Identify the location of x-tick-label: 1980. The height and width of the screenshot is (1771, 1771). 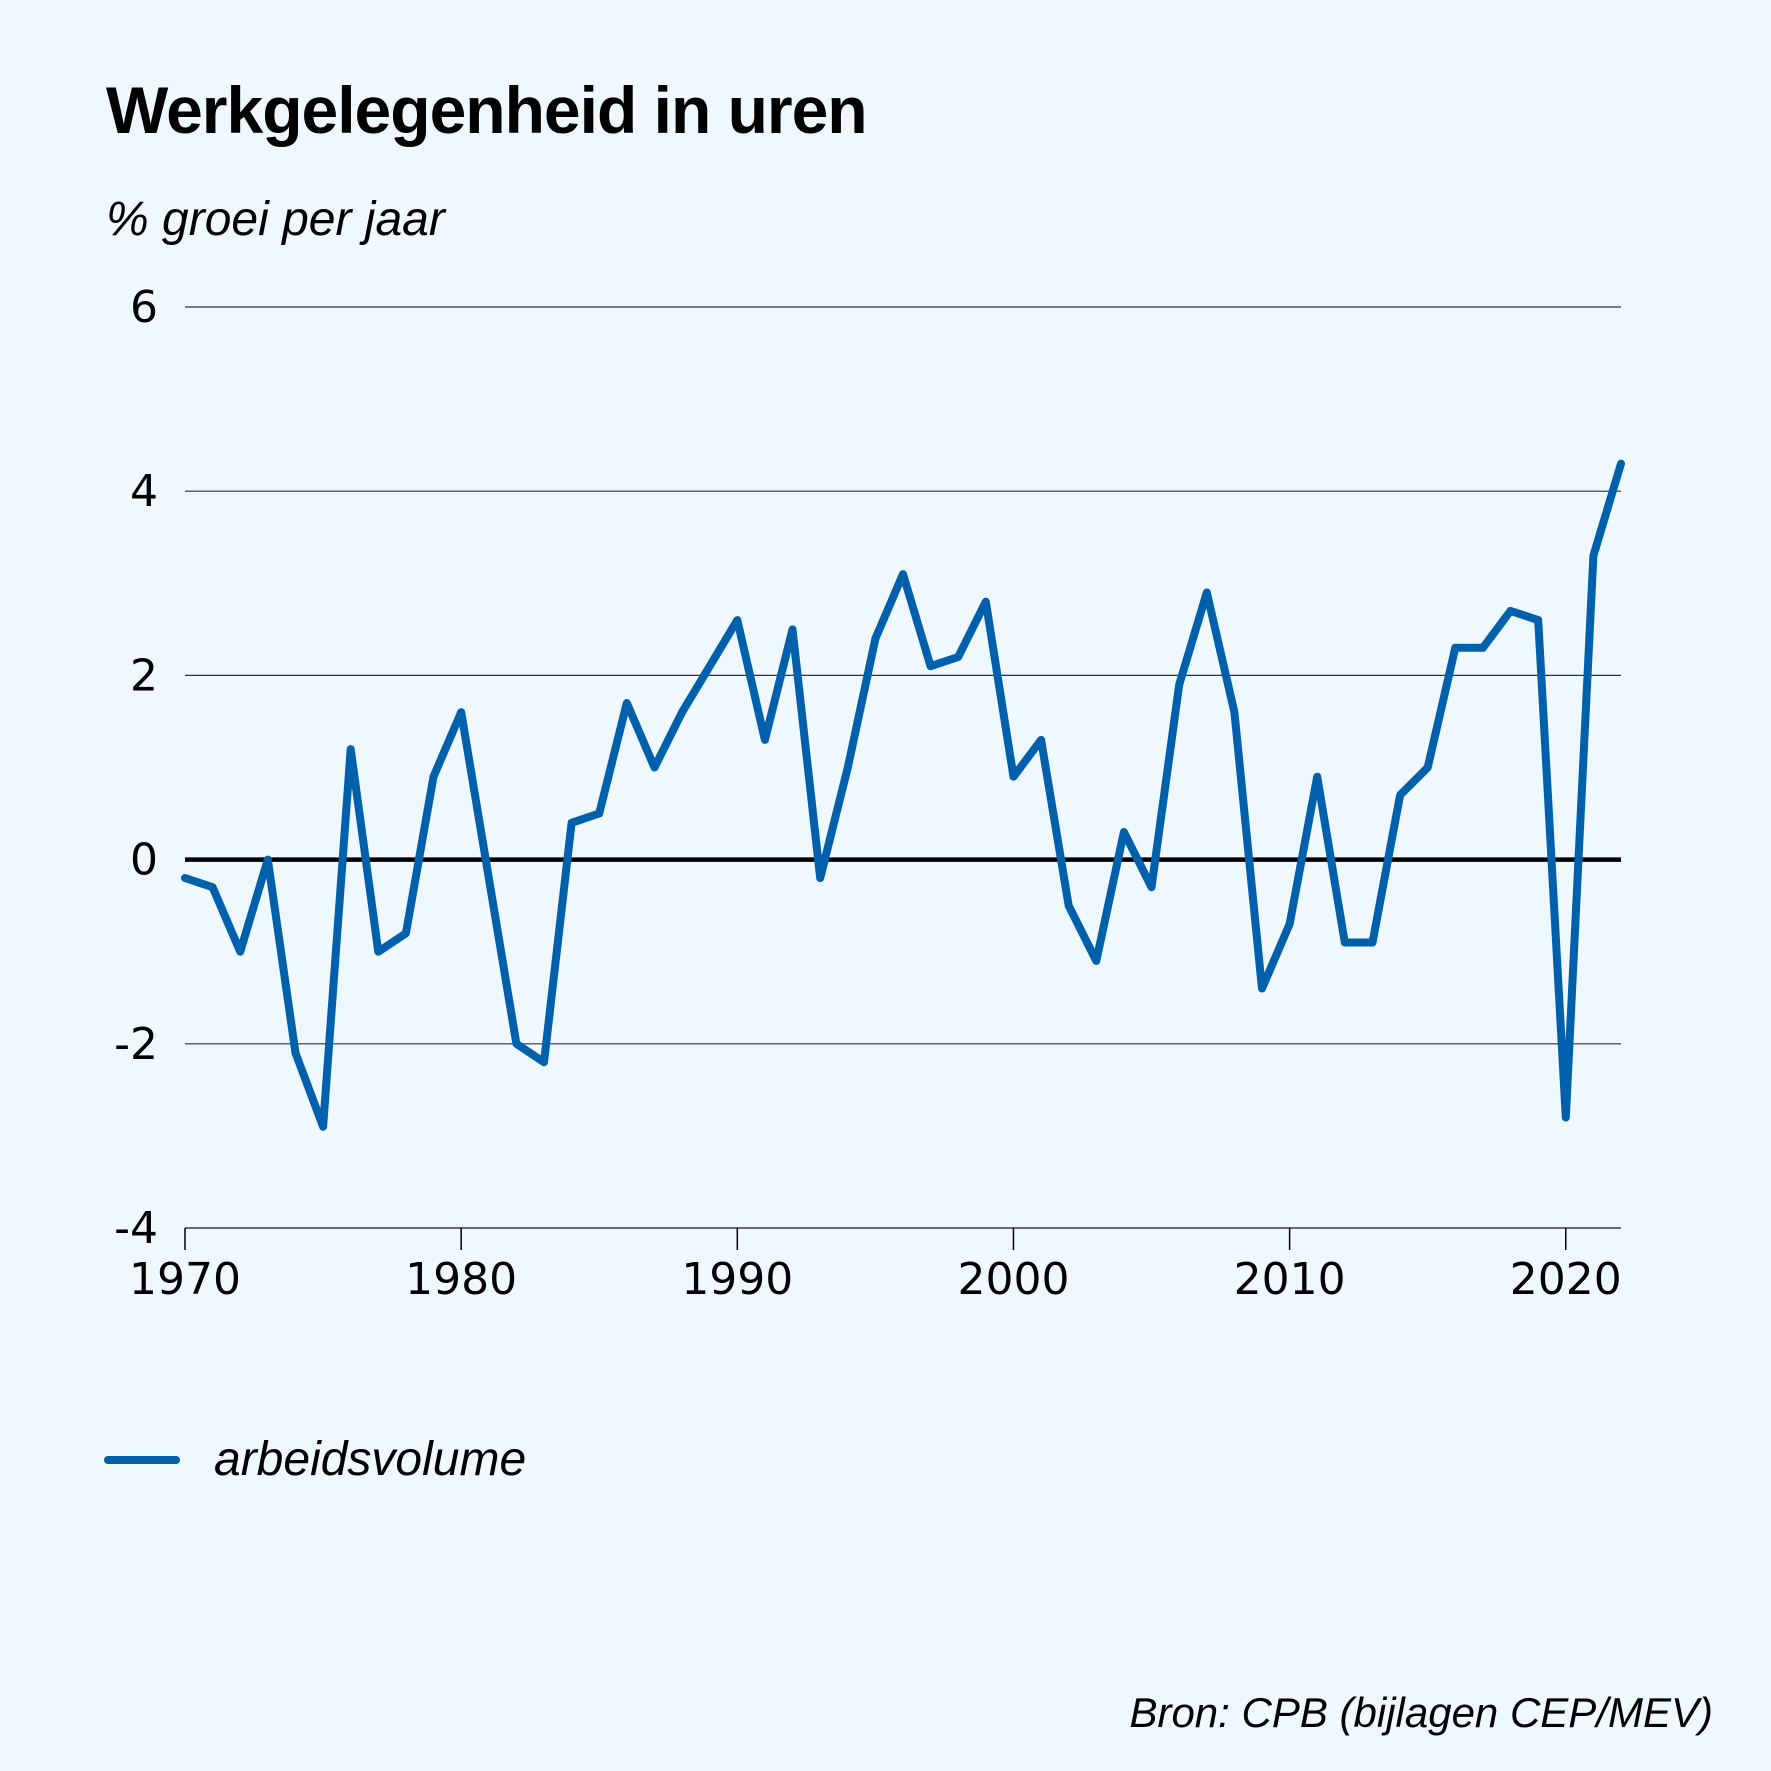
(461, 1279).